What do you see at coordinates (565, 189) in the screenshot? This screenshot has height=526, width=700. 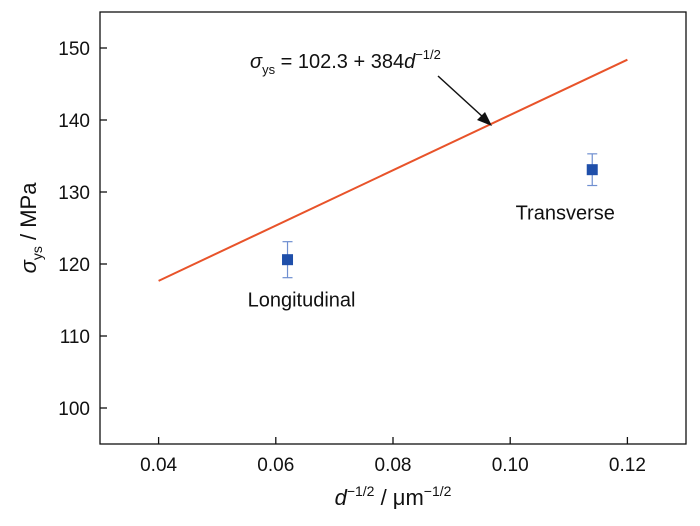 I see `data-point-transverse: Transverse` at bounding box center [565, 189].